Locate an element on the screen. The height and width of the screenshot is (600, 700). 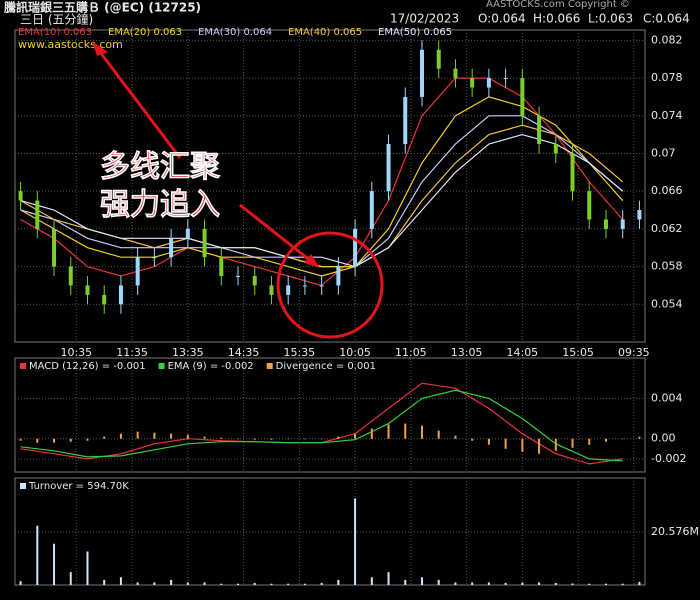
legend-label: MACD (12,26) = -0.001 is located at coordinates (87, 366).